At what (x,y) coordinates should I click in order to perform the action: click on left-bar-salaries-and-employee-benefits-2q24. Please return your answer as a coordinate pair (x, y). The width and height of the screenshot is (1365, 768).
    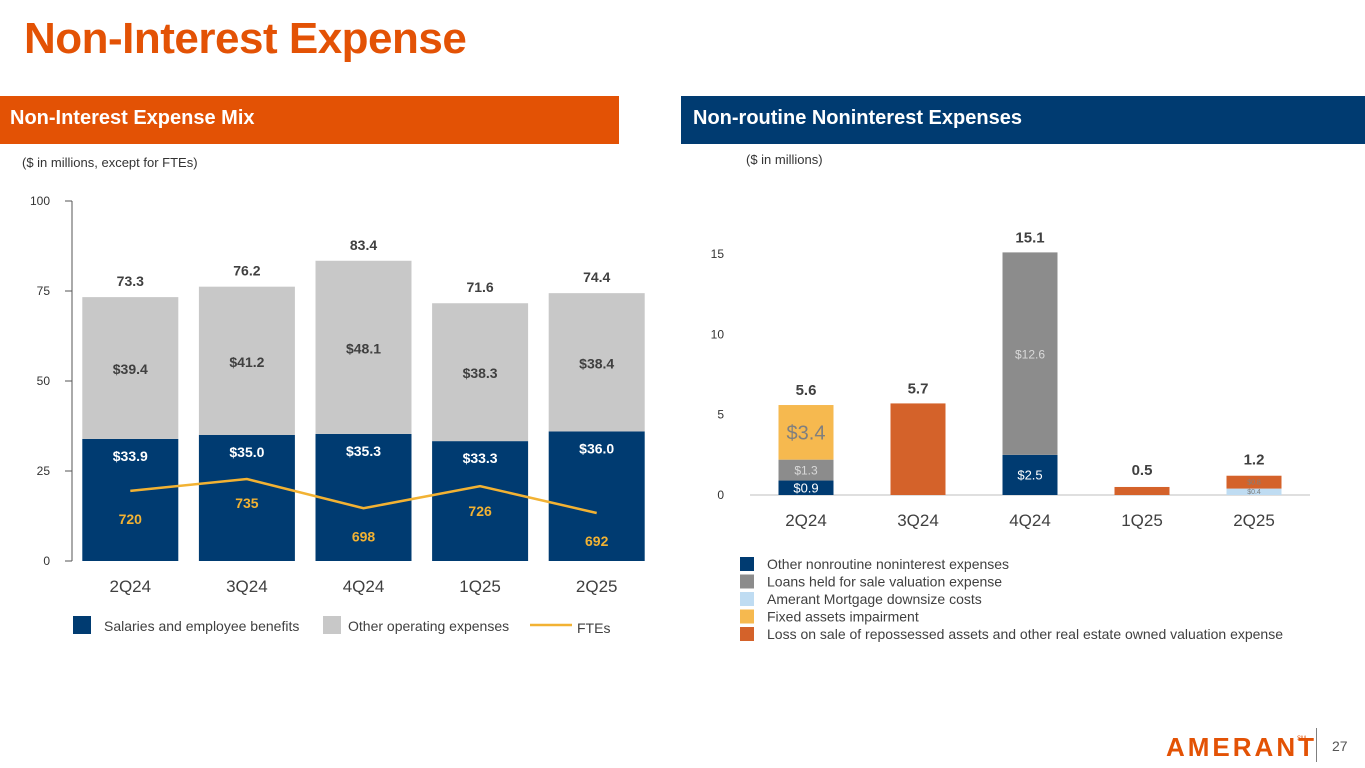
    Looking at the image, I should click on (130, 499).